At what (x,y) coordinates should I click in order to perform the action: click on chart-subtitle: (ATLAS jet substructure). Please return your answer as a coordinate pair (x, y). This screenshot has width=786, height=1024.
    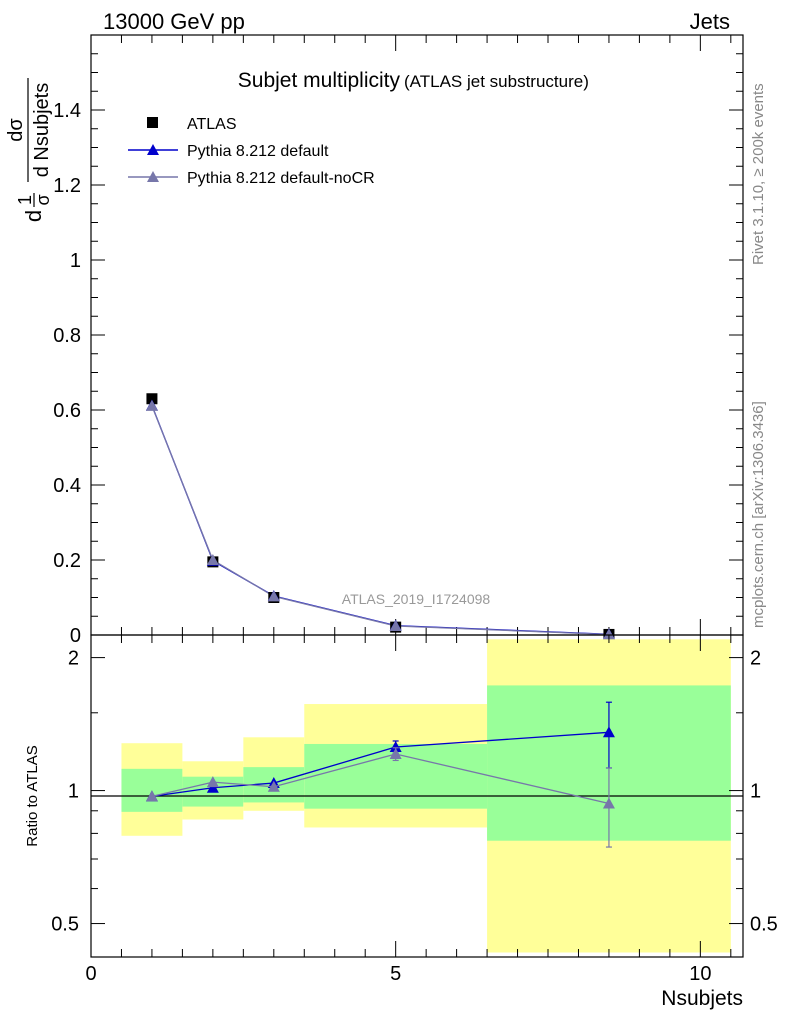
    Looking at the image, I should click on (496, 81).